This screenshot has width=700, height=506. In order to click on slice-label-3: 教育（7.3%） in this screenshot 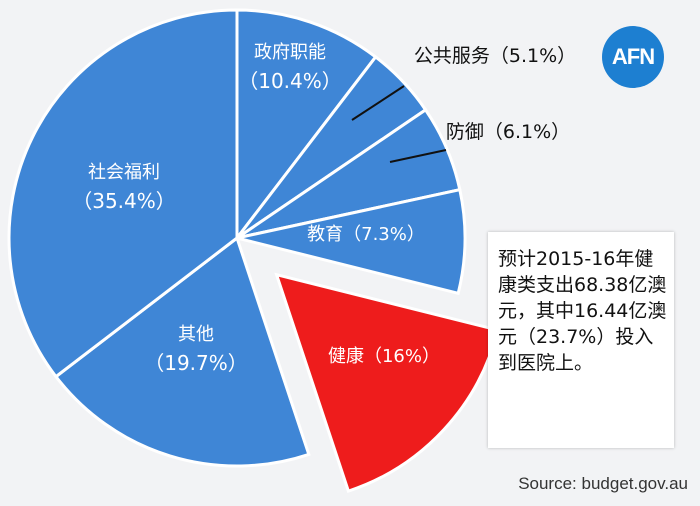, I will do `click(366, 234)`.